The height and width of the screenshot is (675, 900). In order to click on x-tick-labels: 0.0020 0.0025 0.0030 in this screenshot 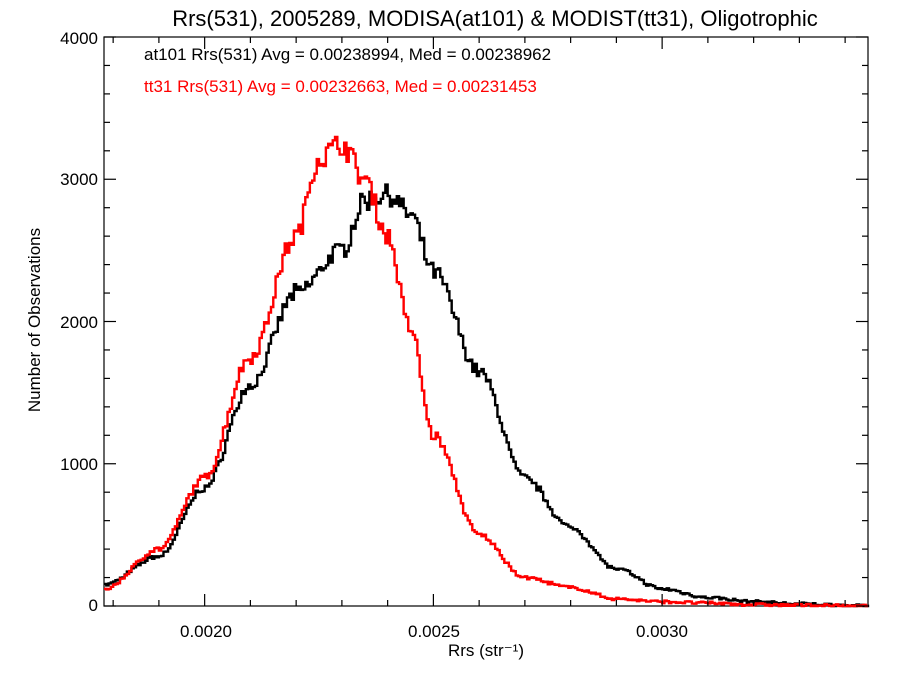, I will do `click(434, 631)`.